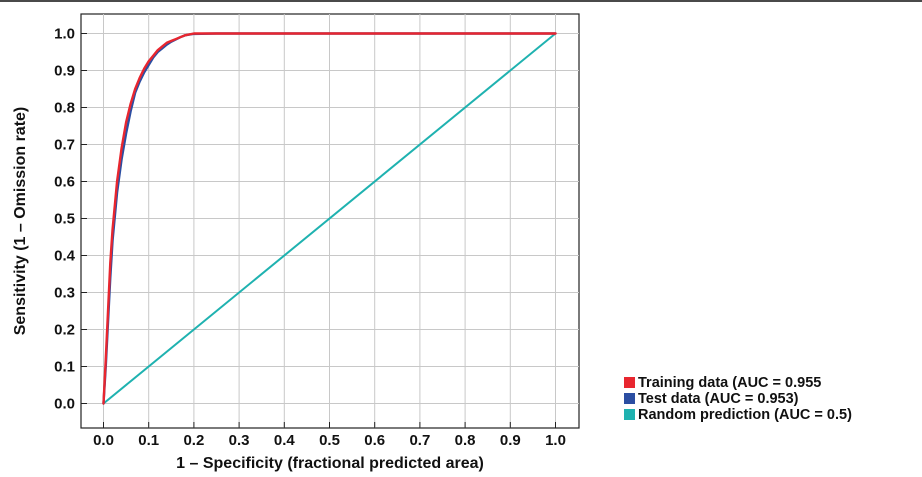 This screenshot has height=477, width=922. I want to click on legend-swatch-test, so click(629, 398).